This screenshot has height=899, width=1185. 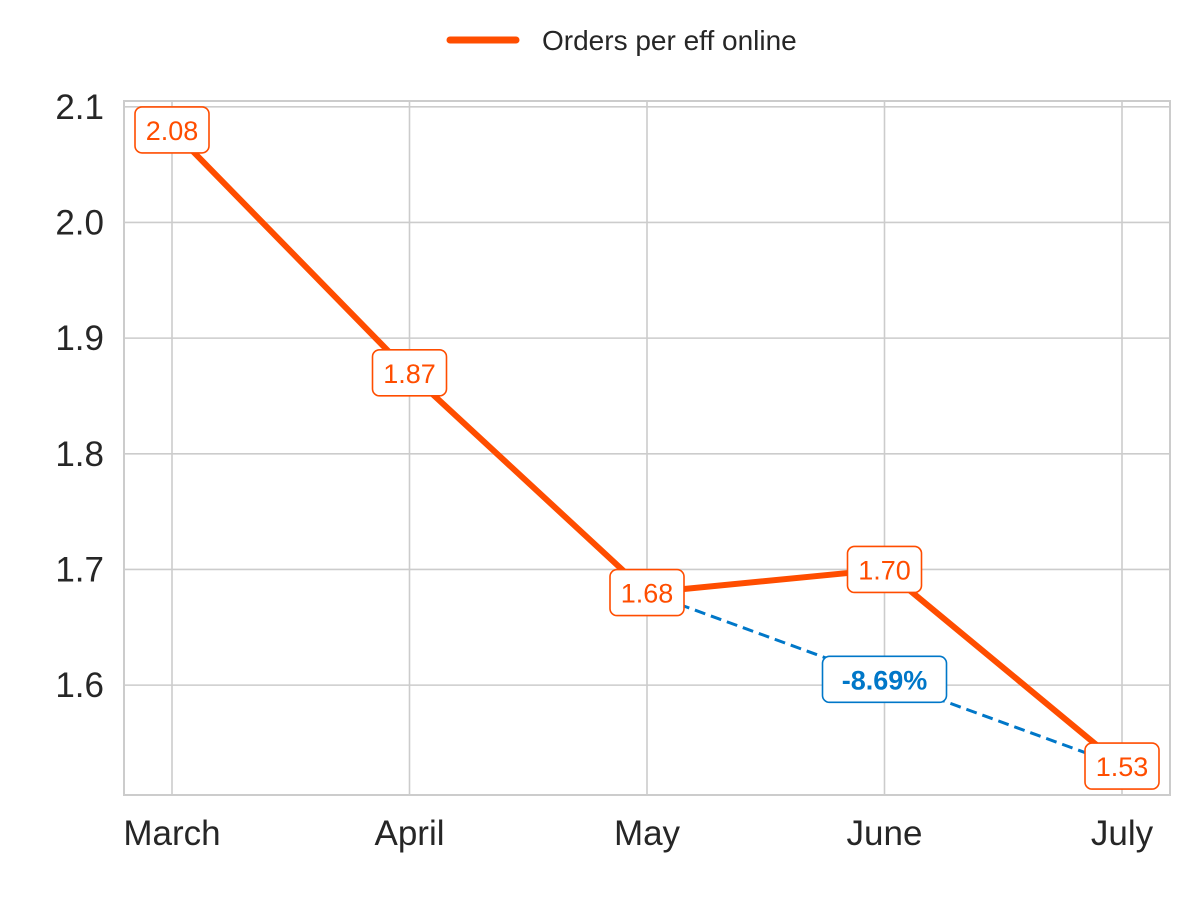 I want to click on y-tick-label: 1.9, so click(x=79, y=338).